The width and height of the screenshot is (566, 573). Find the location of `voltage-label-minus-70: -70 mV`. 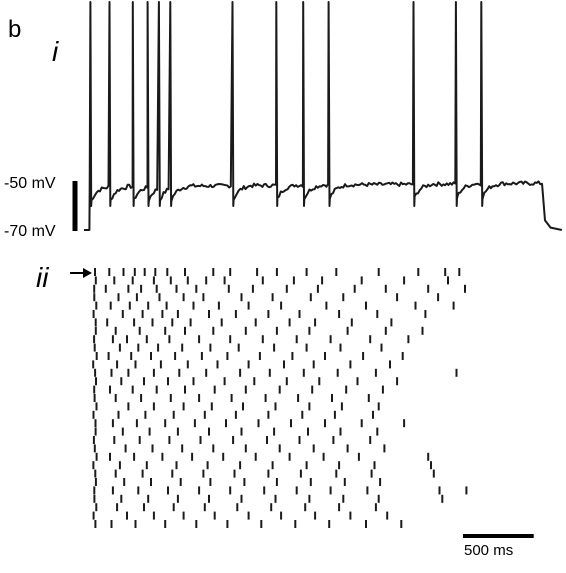

voltage-label-minus-70: -70 mV is located at coordinates (30, 231).